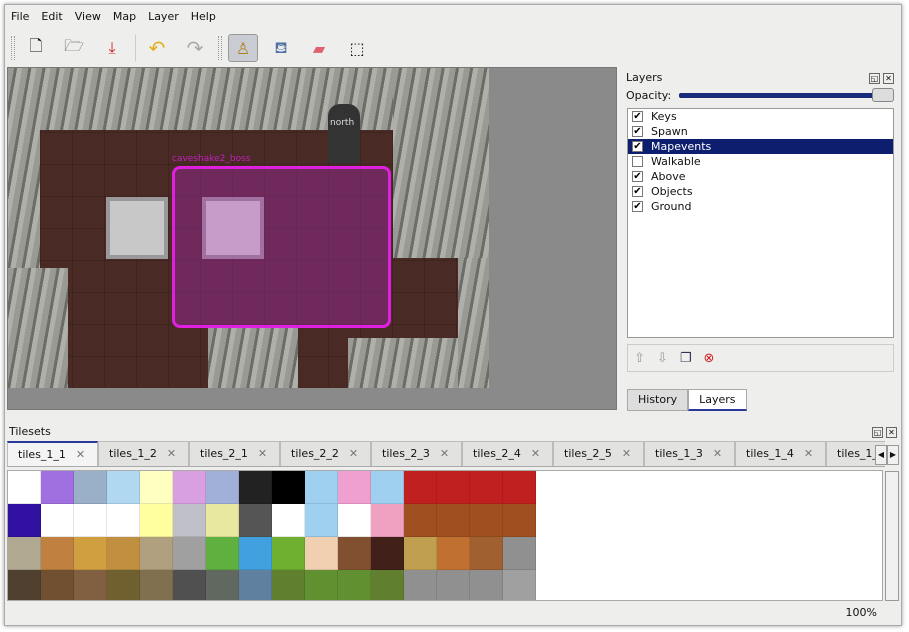 The width and height of the screenshot is (909, 632). What do you see at coordinates (13, 48) in the screenshot?
I see `toolbar-grip` at bounding box center [13, 48].